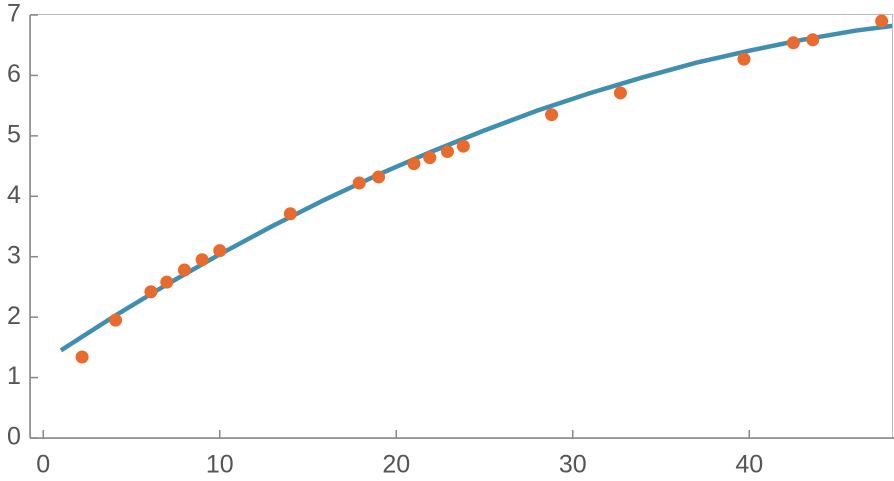  What do you see at coordinates (14, 376) in the screenshot?
I see `y-tick-label: 1` at bounding box center [14, 376].